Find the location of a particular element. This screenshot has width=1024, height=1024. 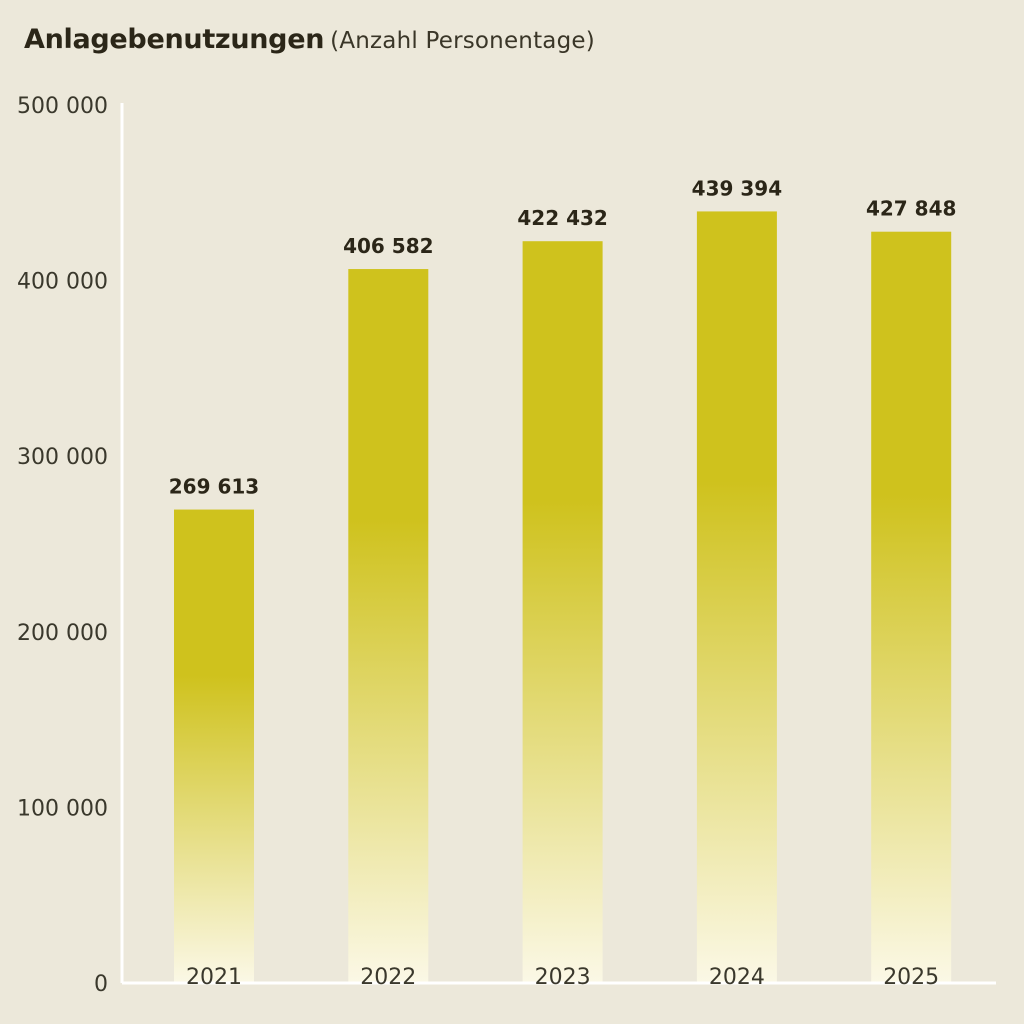

bar-2021 is located at coordinates (214, 746).